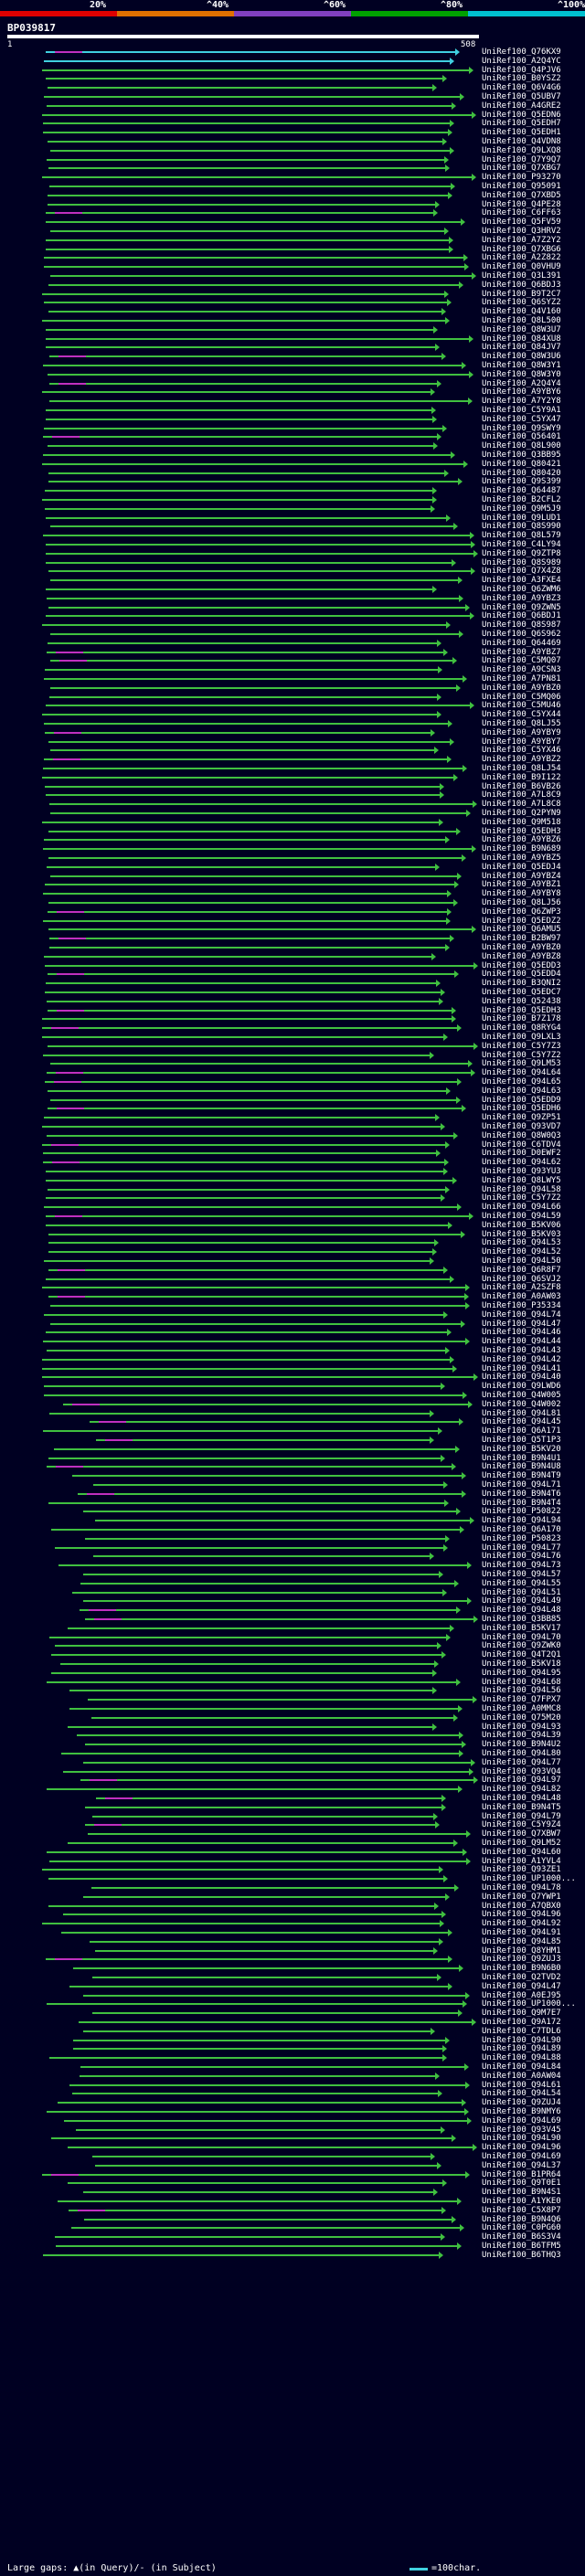 The image size is (585, 2576). What do you see at coordinates (521, 634) in the screenshot?
I see `hit-label: UniRef100_Q6S962` at bounding box center [521, 634].